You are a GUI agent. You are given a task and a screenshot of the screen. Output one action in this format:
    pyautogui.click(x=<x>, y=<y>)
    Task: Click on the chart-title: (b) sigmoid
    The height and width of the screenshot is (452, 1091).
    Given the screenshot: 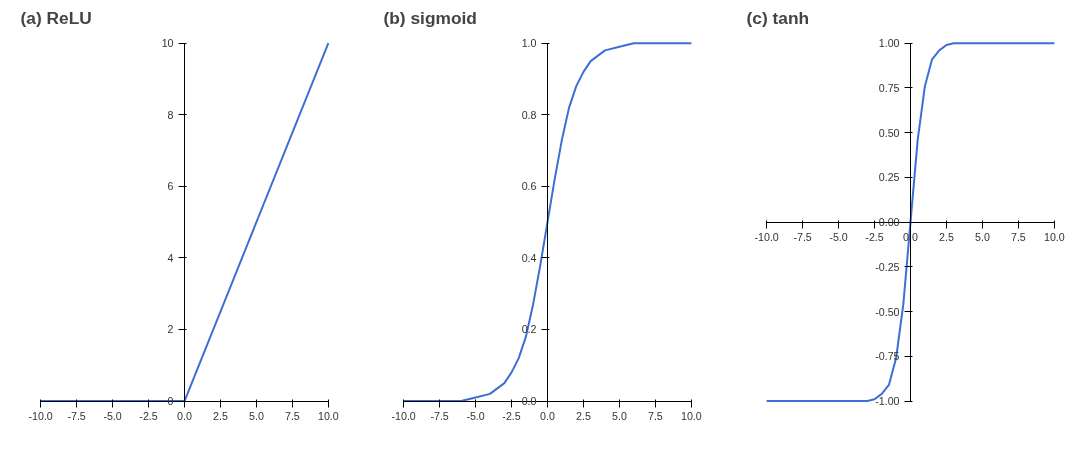 What is the action you would take?
    pyautogui.click(x=430, y=17)
    